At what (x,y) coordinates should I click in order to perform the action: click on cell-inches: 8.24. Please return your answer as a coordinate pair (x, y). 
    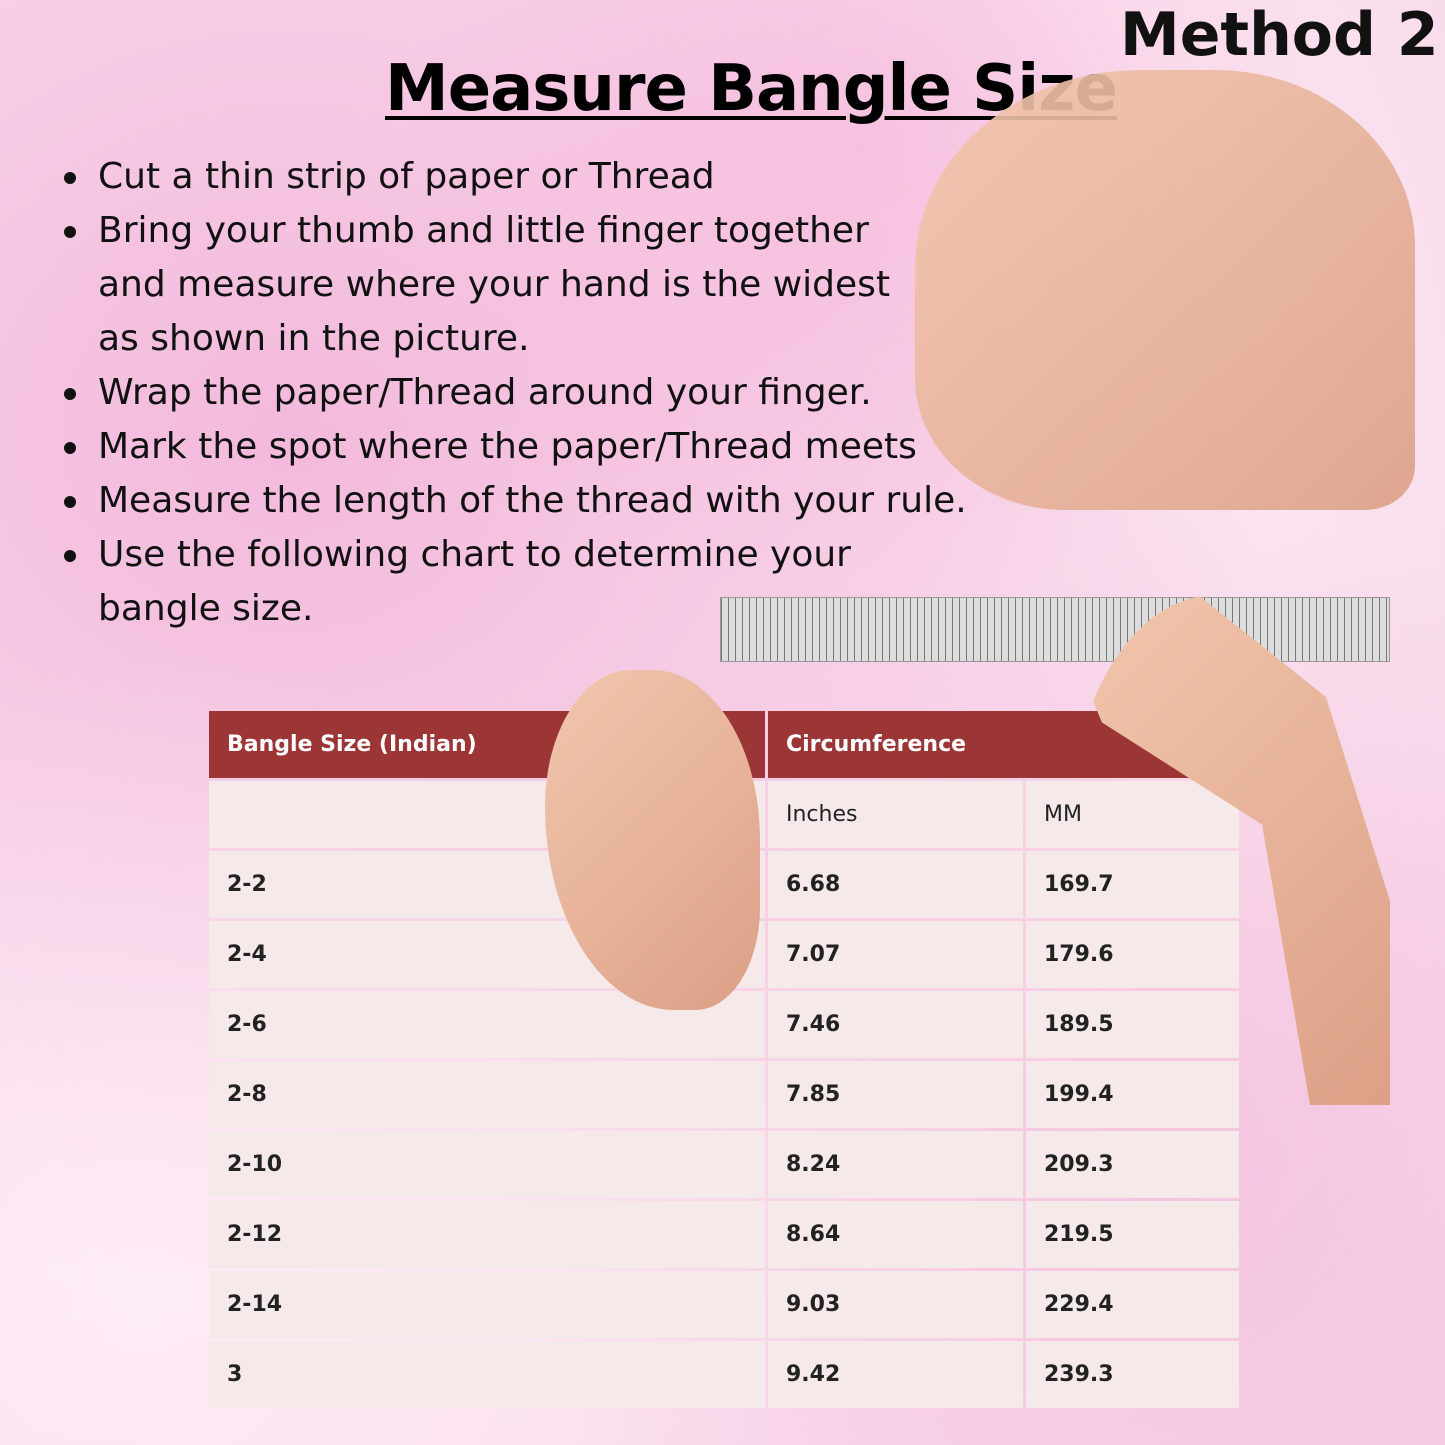
    Looking at the image, I should click on (895, 1164).